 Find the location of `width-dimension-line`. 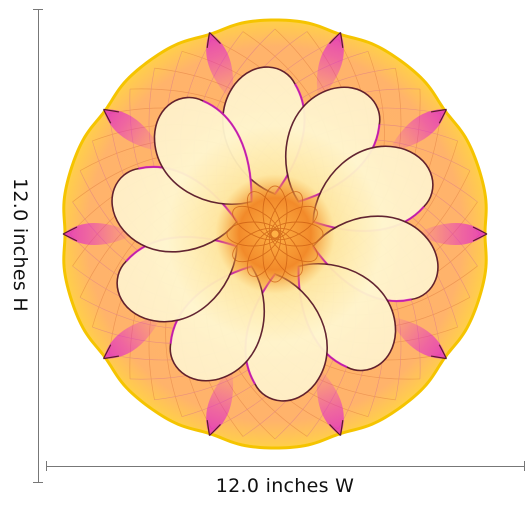

width-dimension-line is located at coordinates (285, 466).